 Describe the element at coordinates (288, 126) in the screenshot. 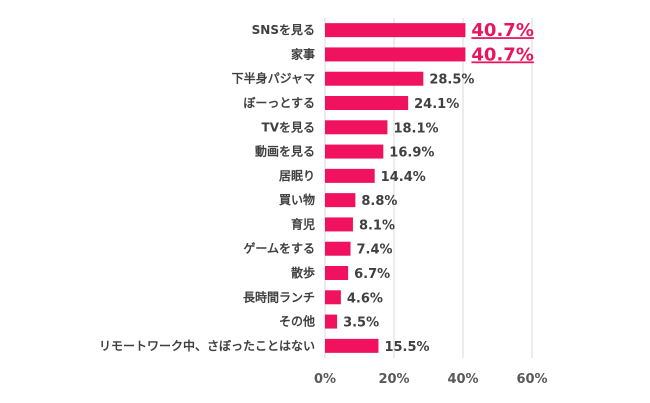

I see `category-label: TVを見る` at that location.